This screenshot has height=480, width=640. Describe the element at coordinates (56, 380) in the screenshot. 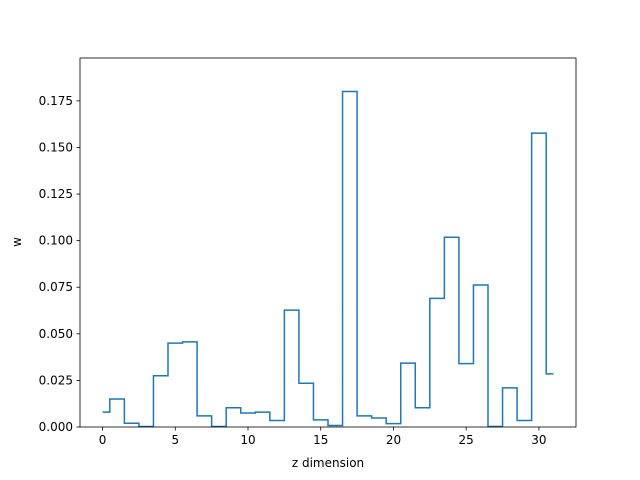

I see `y-tick-label: 0.025` at that location.